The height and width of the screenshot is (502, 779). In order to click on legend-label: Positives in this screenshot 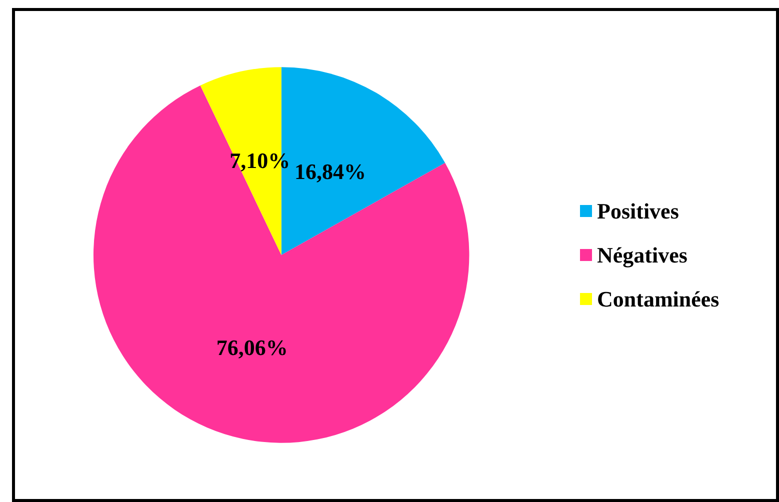, I will do `click(638, 211)`.